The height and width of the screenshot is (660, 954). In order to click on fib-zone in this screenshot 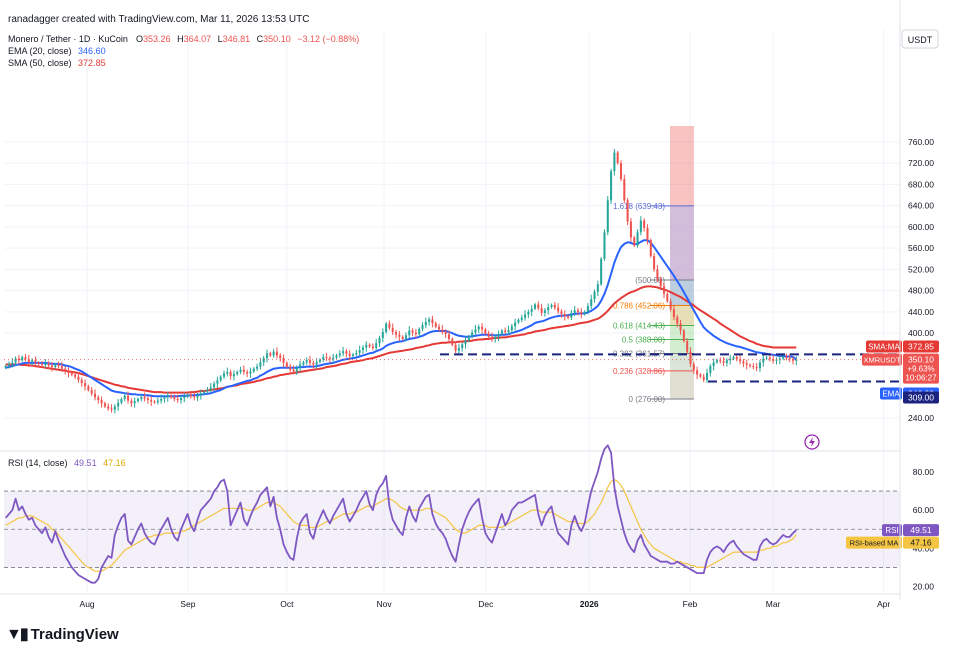, I will do `click(682, 242)`.